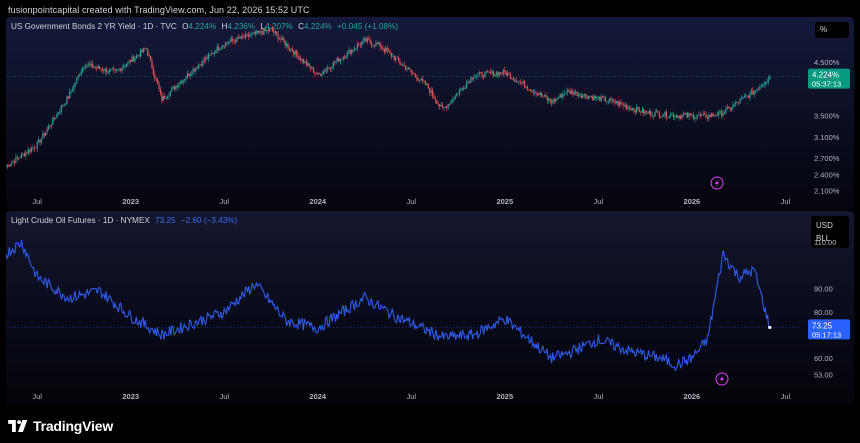 The height and width of the screenshot is (443, 860). I want to click on x-tick-label: Jul, so click(224, 396).